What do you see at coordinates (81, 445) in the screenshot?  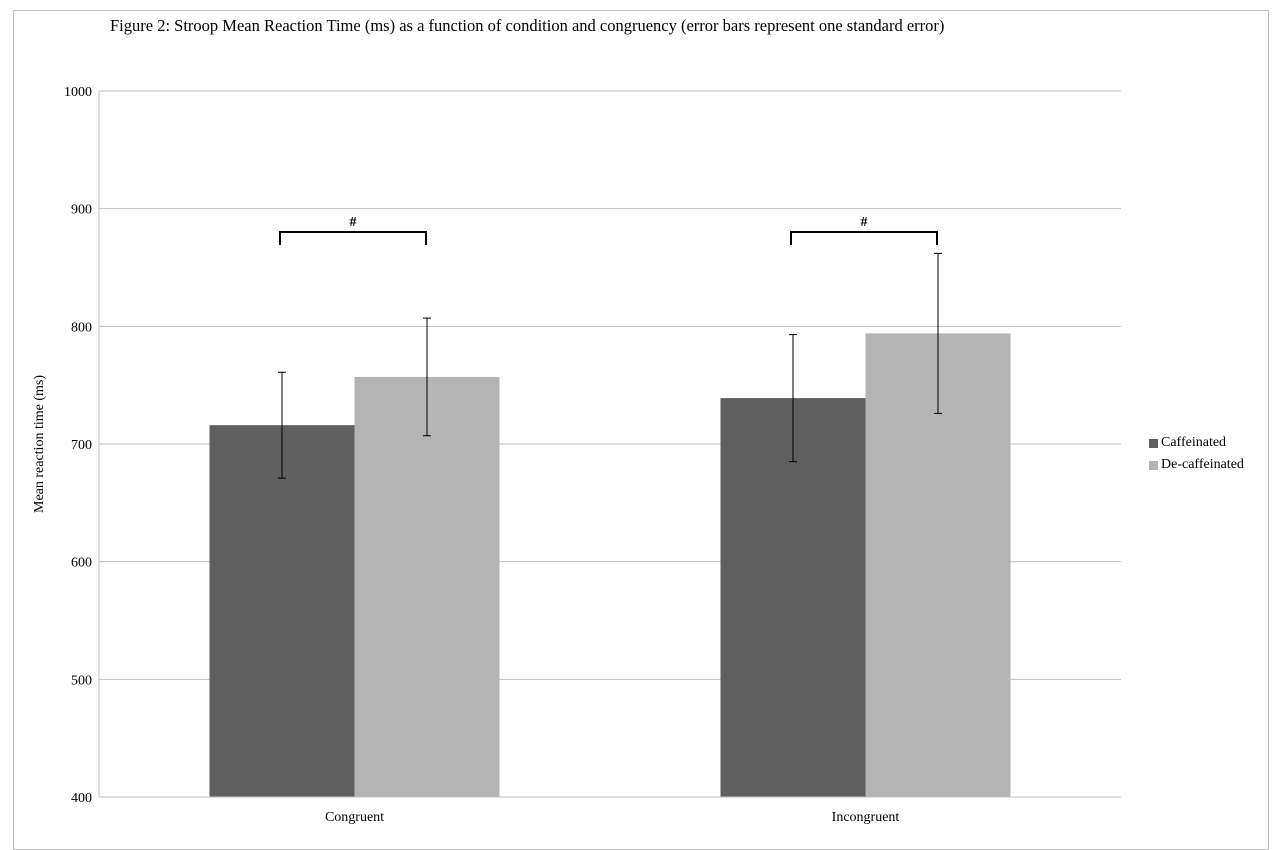 I see `y-tick-label: 700` at bounding box center [81, 445].